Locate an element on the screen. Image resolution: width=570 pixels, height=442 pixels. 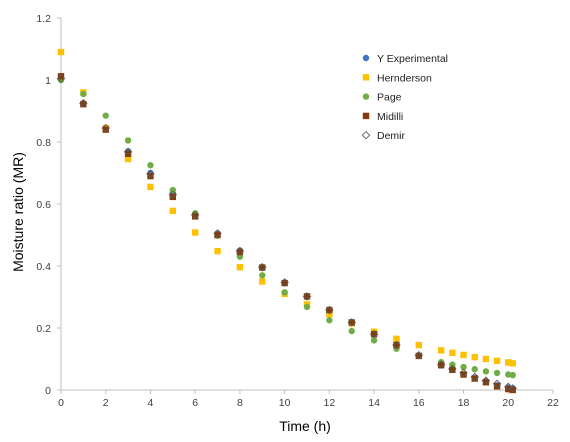
x-tick-label: 6 is located at coordinates (195, 403).